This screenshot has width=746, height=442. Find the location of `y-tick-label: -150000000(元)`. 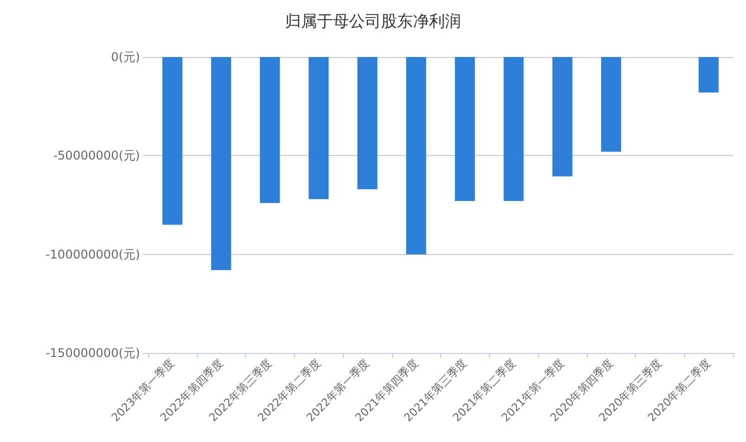

y-tick-label: -150000000(元) is located at coordinates (93, 353).